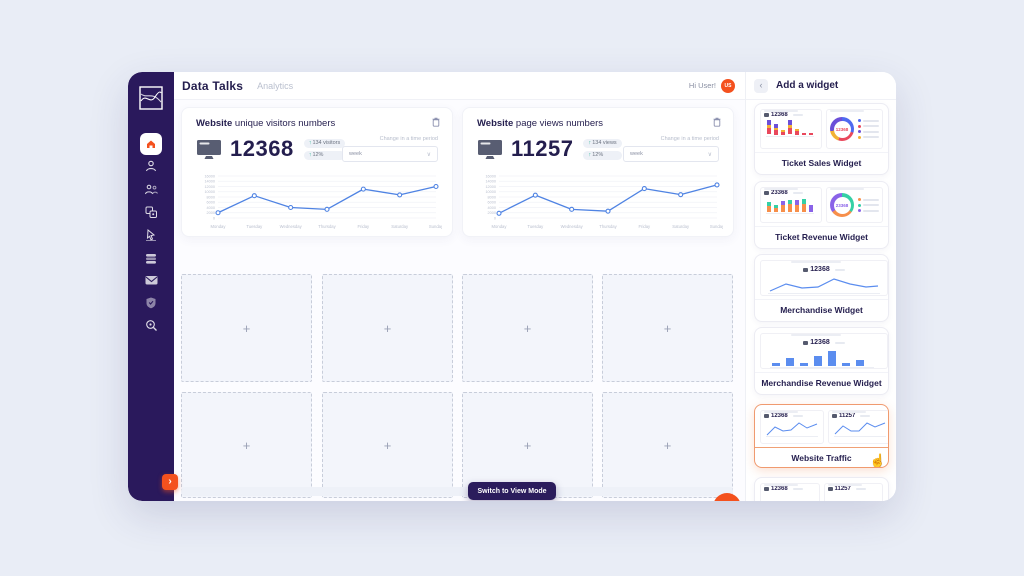 This screenshot has width=1024, height=576. Describe the element at coordinates (324, 143) in the screenshot. I see `change-badge: ↑134 visitors` at that location.